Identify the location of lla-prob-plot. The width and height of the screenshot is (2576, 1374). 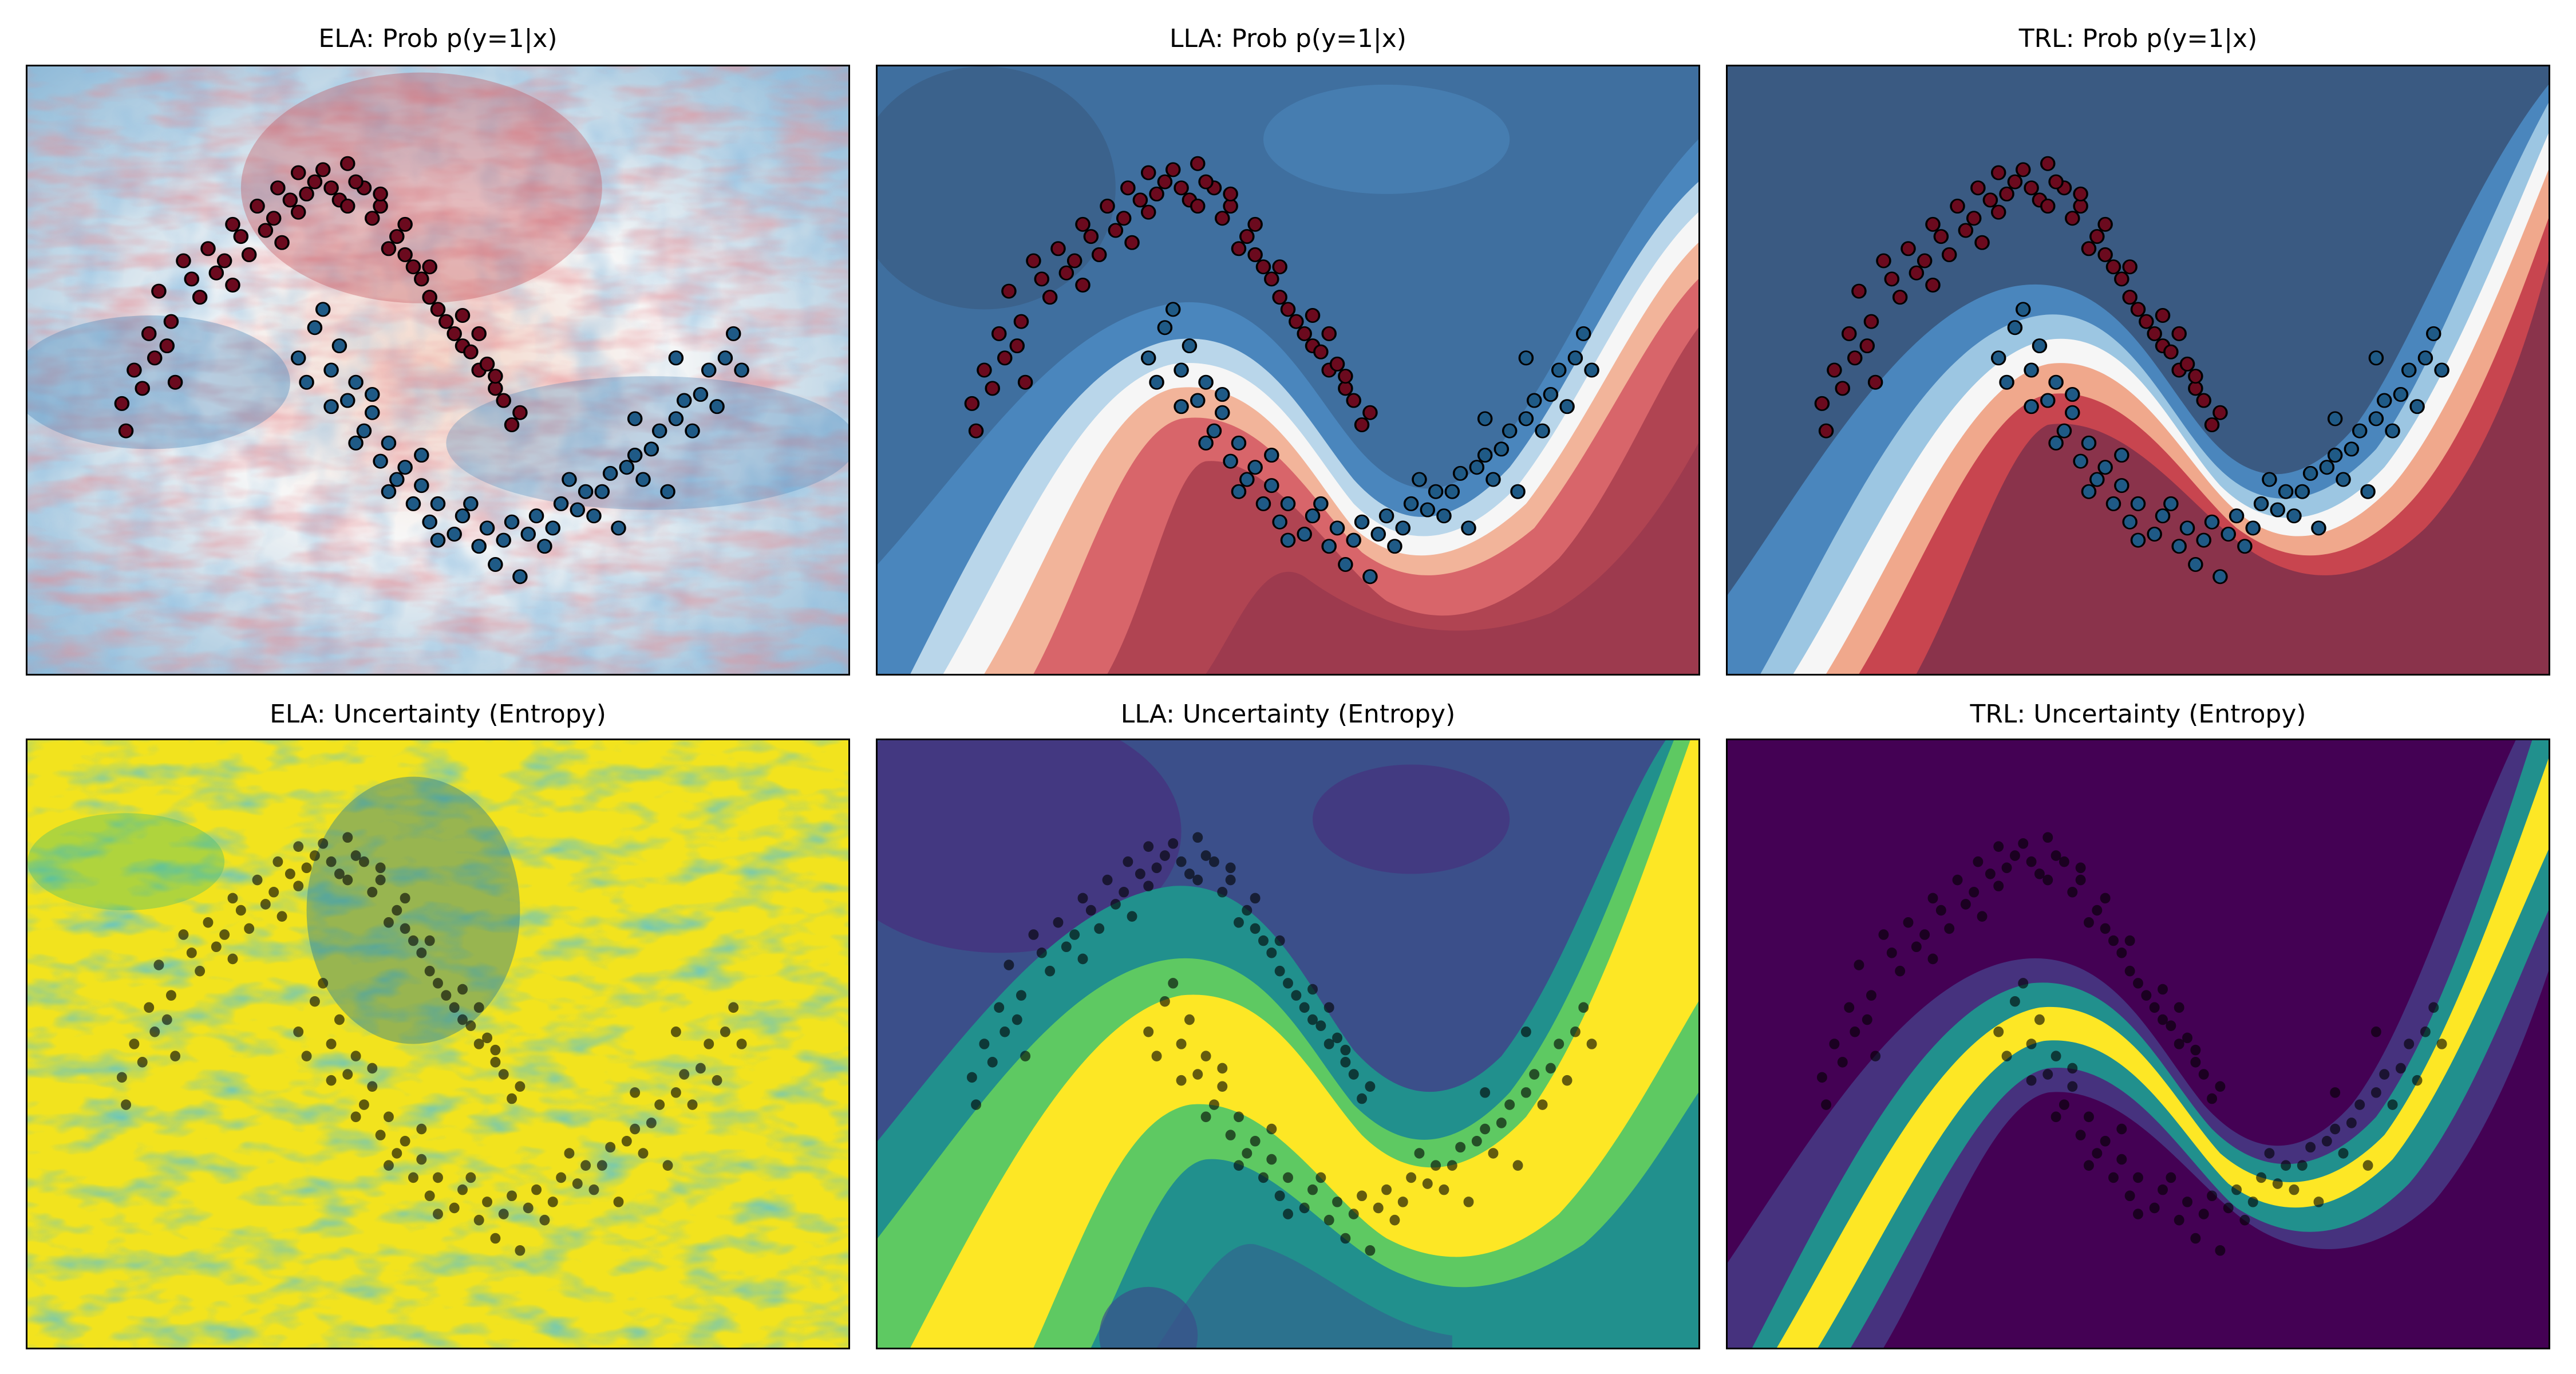
(1288, 370).